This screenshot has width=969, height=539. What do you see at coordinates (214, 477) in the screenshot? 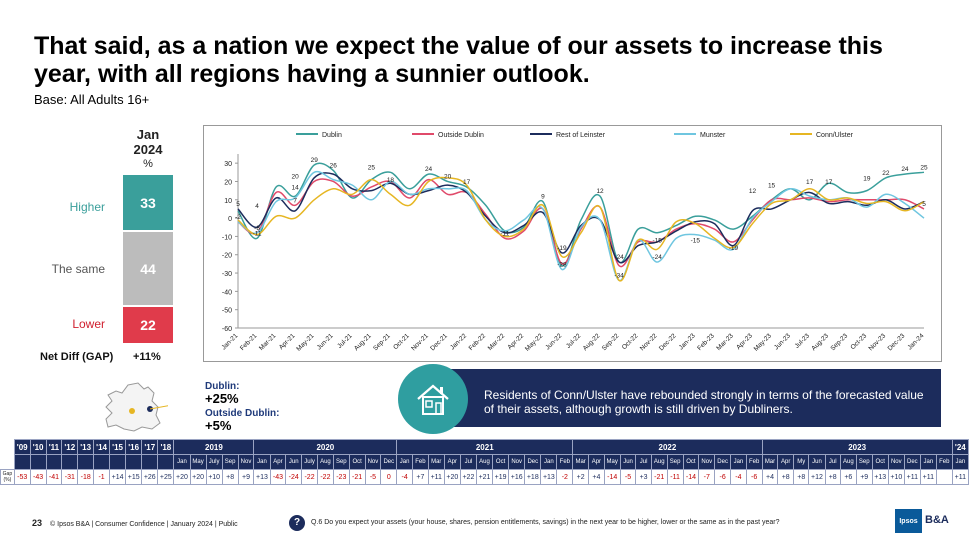
I see `gap-value: +10` at bounding box center [214, 477].